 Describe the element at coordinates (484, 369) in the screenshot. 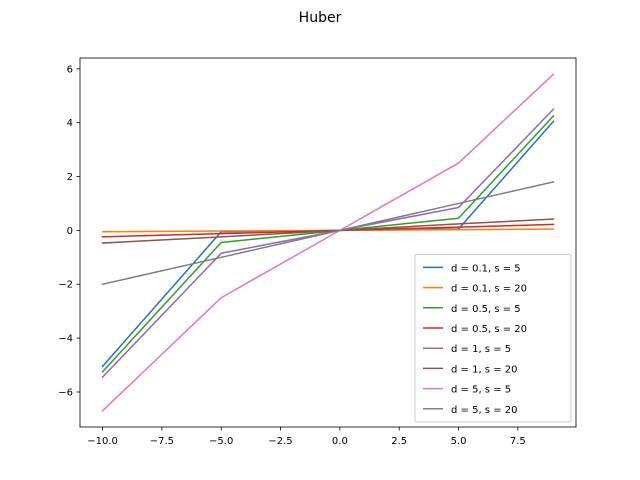

I see `legend-label-5: d = 1, s = 20` at that location.